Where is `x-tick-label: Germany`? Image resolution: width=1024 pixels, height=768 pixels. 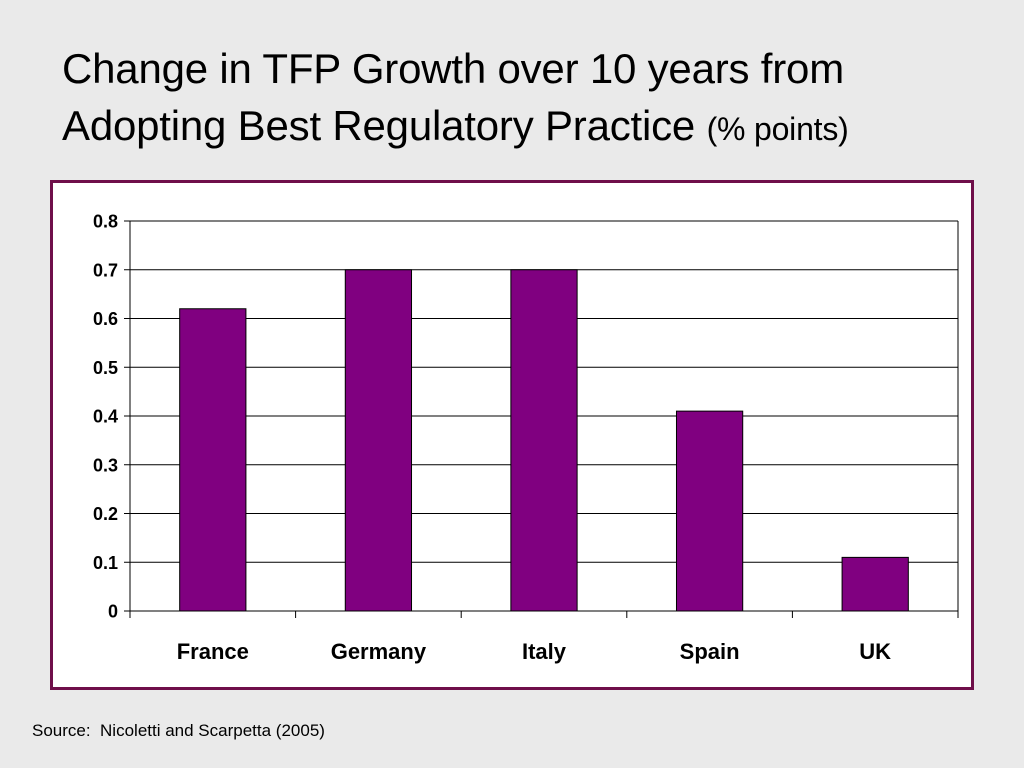 x-tick-label: Germany is located at coordinates (379, 651).